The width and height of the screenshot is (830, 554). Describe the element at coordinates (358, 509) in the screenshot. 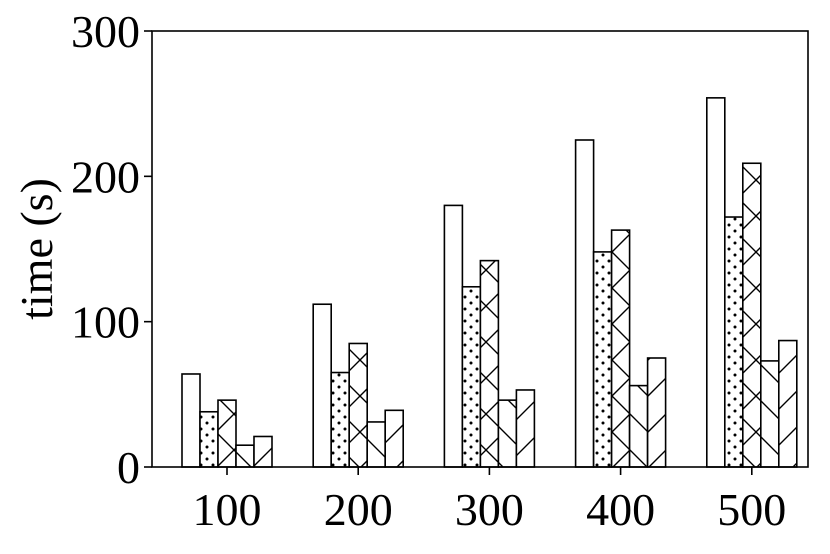

I see `x-tick-label: 200` at that location.